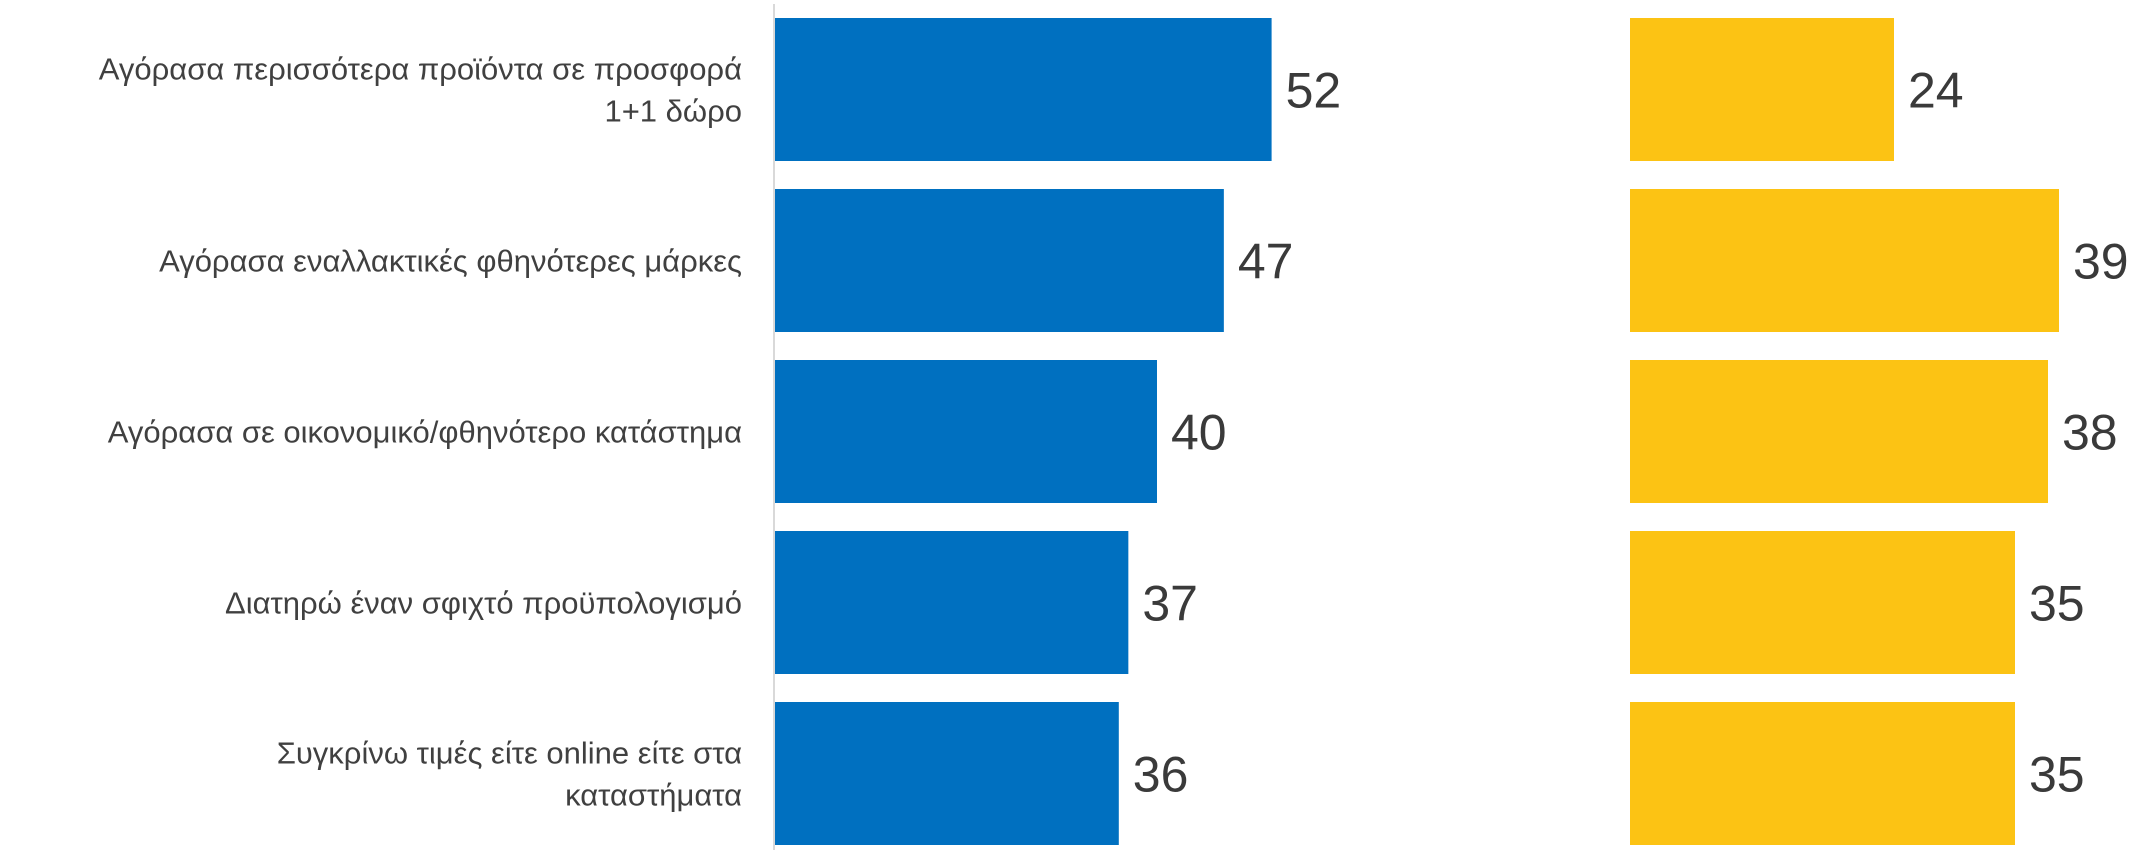  I want to click on category-label: Αγόρασα εναλλακτικές φθηνότερες μάρκες, so click(450, 261).